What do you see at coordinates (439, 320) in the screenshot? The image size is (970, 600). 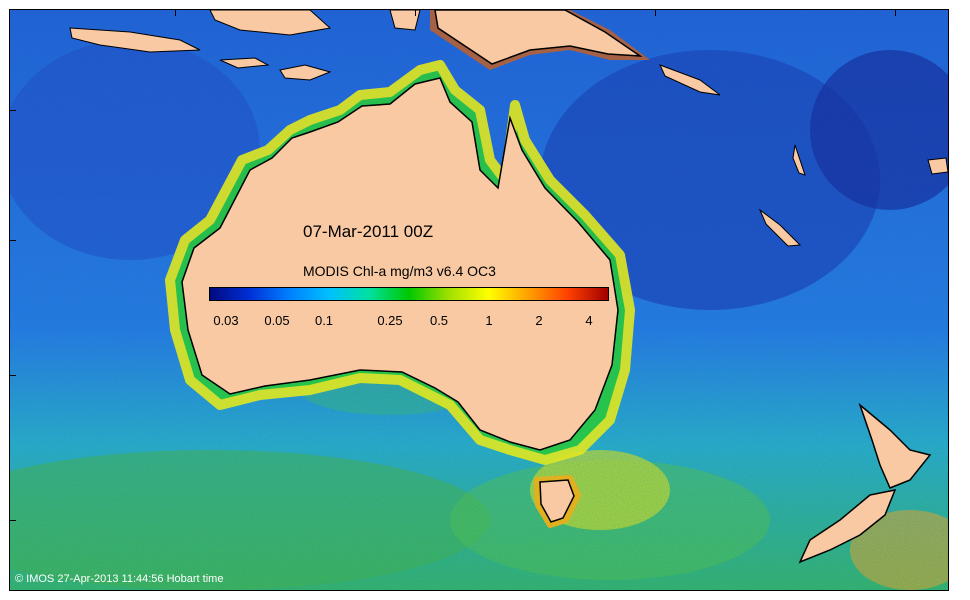 I see `colorbar-tick-label: 0.5` at bounding box center [439, 320].